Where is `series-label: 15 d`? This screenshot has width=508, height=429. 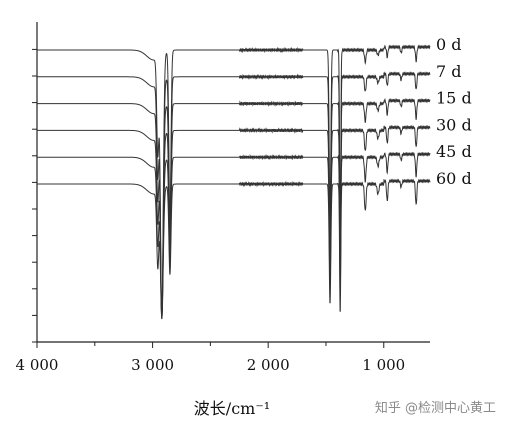 series-label: 15 d is located at coordinates (454, 98).